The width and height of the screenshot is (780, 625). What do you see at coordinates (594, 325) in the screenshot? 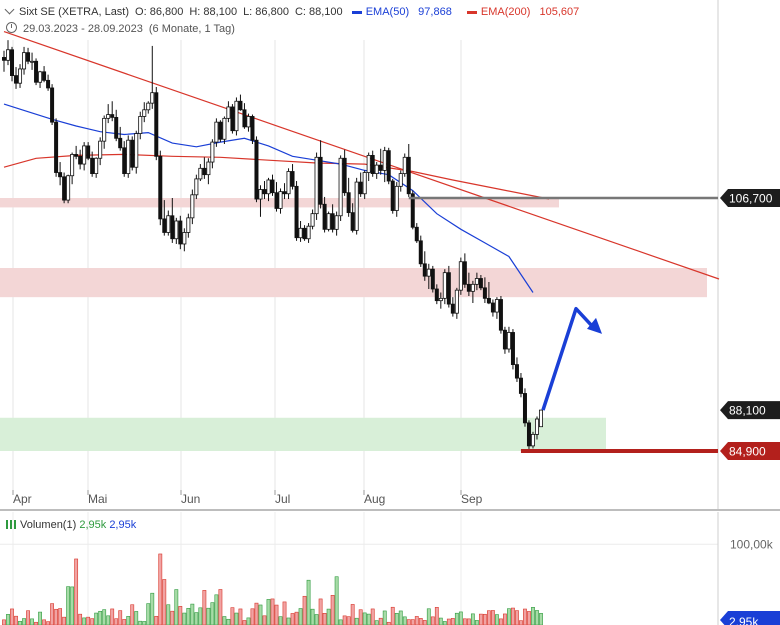
I see `arrowhead-icon` at bounding box center [594, 325].